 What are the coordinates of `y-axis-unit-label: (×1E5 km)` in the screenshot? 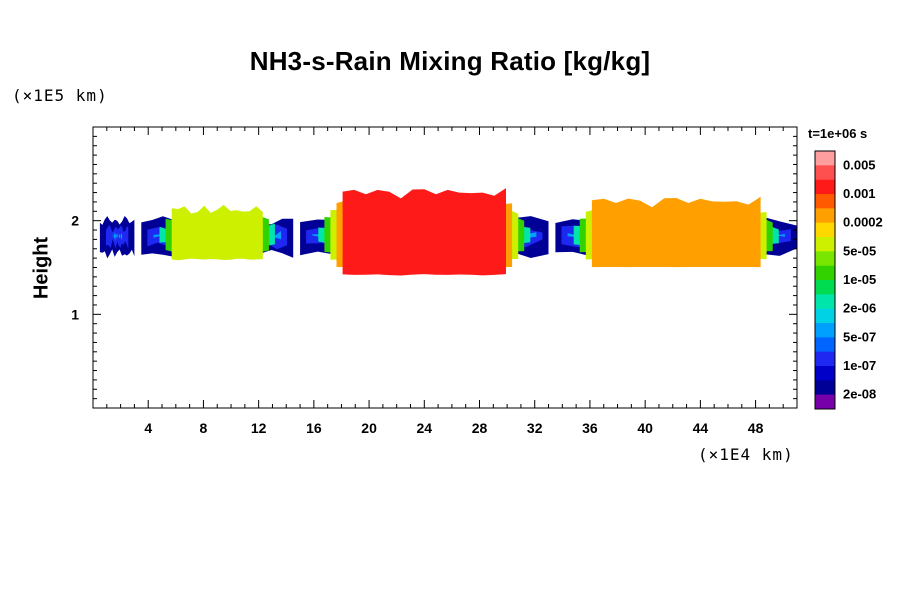 It's located at (60, 95).